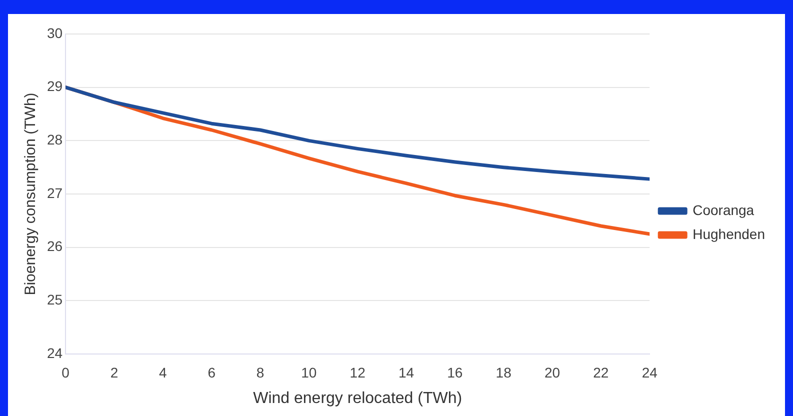 The image size is (793, 416). I want to click on y-tick-label: 26, so click(54, 246).